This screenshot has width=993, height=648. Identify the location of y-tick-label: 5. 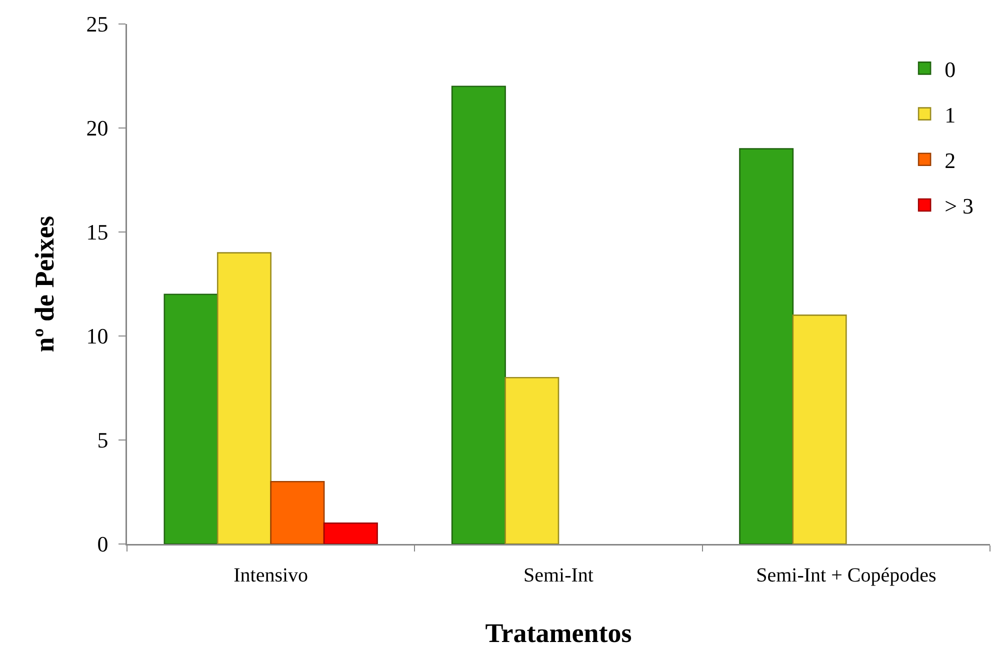
(102, 440).